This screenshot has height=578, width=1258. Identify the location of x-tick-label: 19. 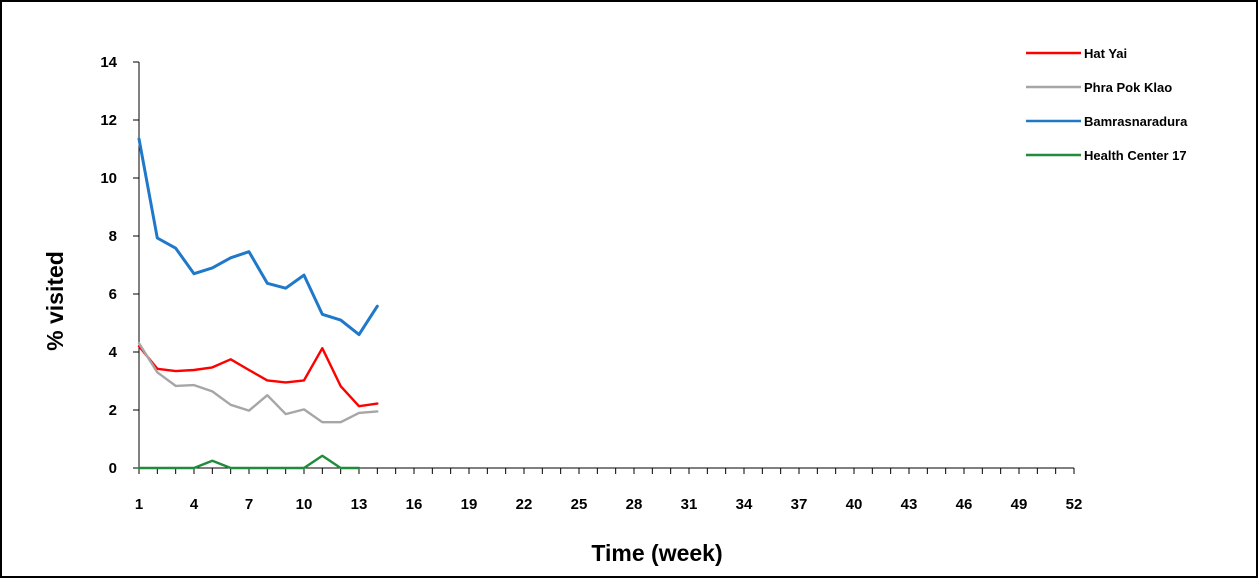
(469, 504).